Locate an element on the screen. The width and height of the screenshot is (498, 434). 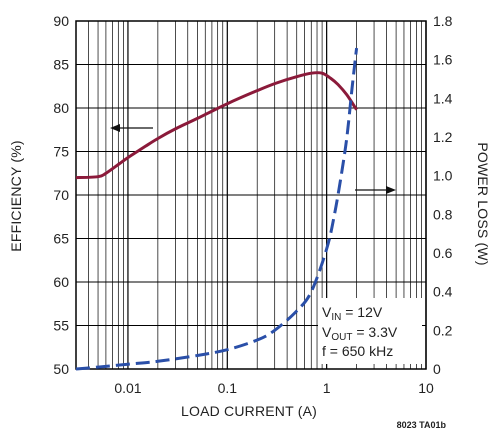
y-tick-label-right: 1.6 is located at coordinates (443, 60).